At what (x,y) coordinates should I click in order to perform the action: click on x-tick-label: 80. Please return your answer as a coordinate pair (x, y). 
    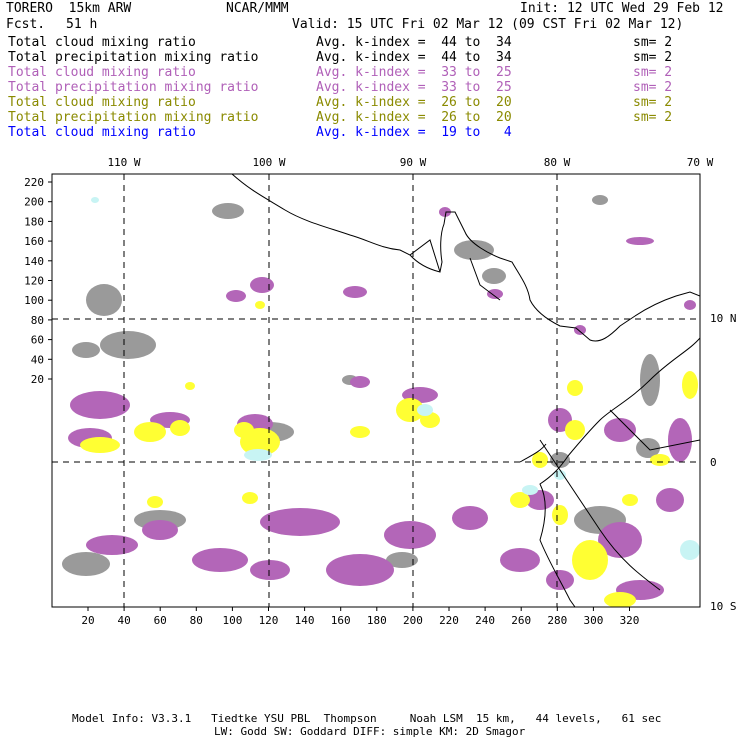
    Looking at the image, I should click on (196, 620).